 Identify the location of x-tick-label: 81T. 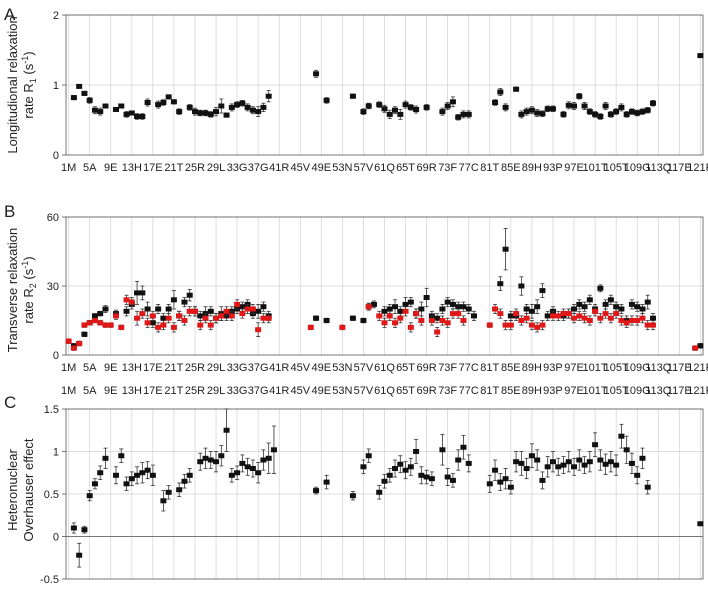
(489, 168).